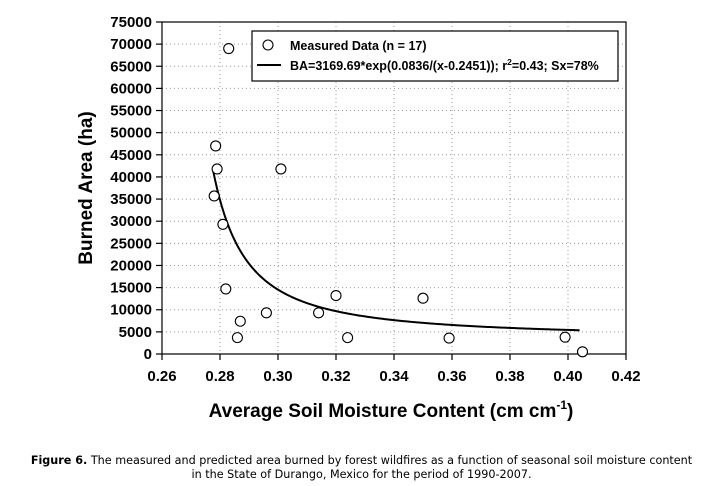 The width and height of the screenshot is (723, 486). I want to click on y-tick-label: 30000, so click(131, 221).